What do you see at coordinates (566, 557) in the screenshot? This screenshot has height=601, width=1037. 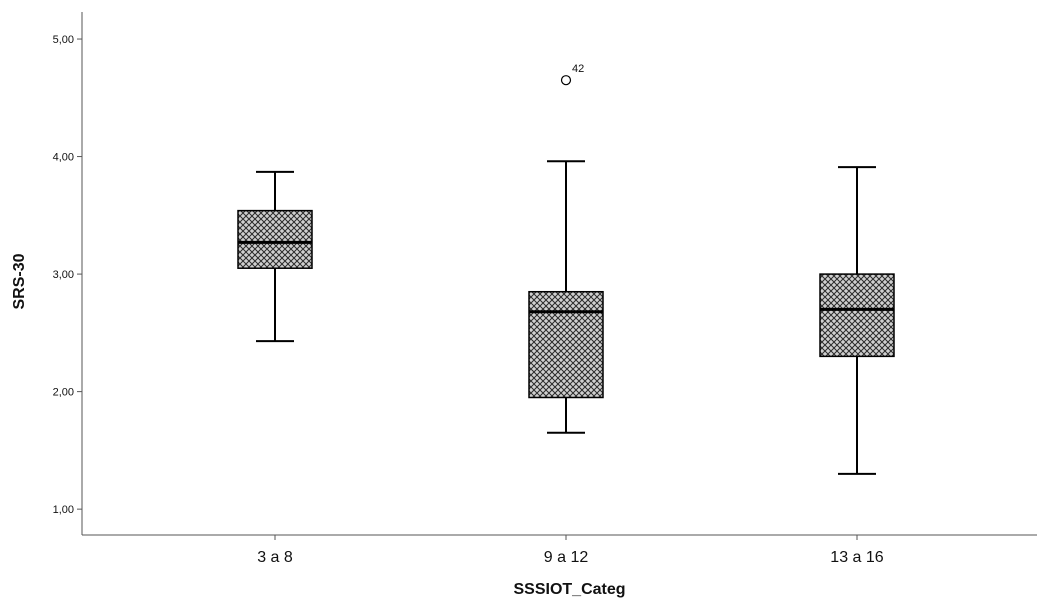 I see `x-tick-label: 9 a 12` at bounding box center [566, 557].